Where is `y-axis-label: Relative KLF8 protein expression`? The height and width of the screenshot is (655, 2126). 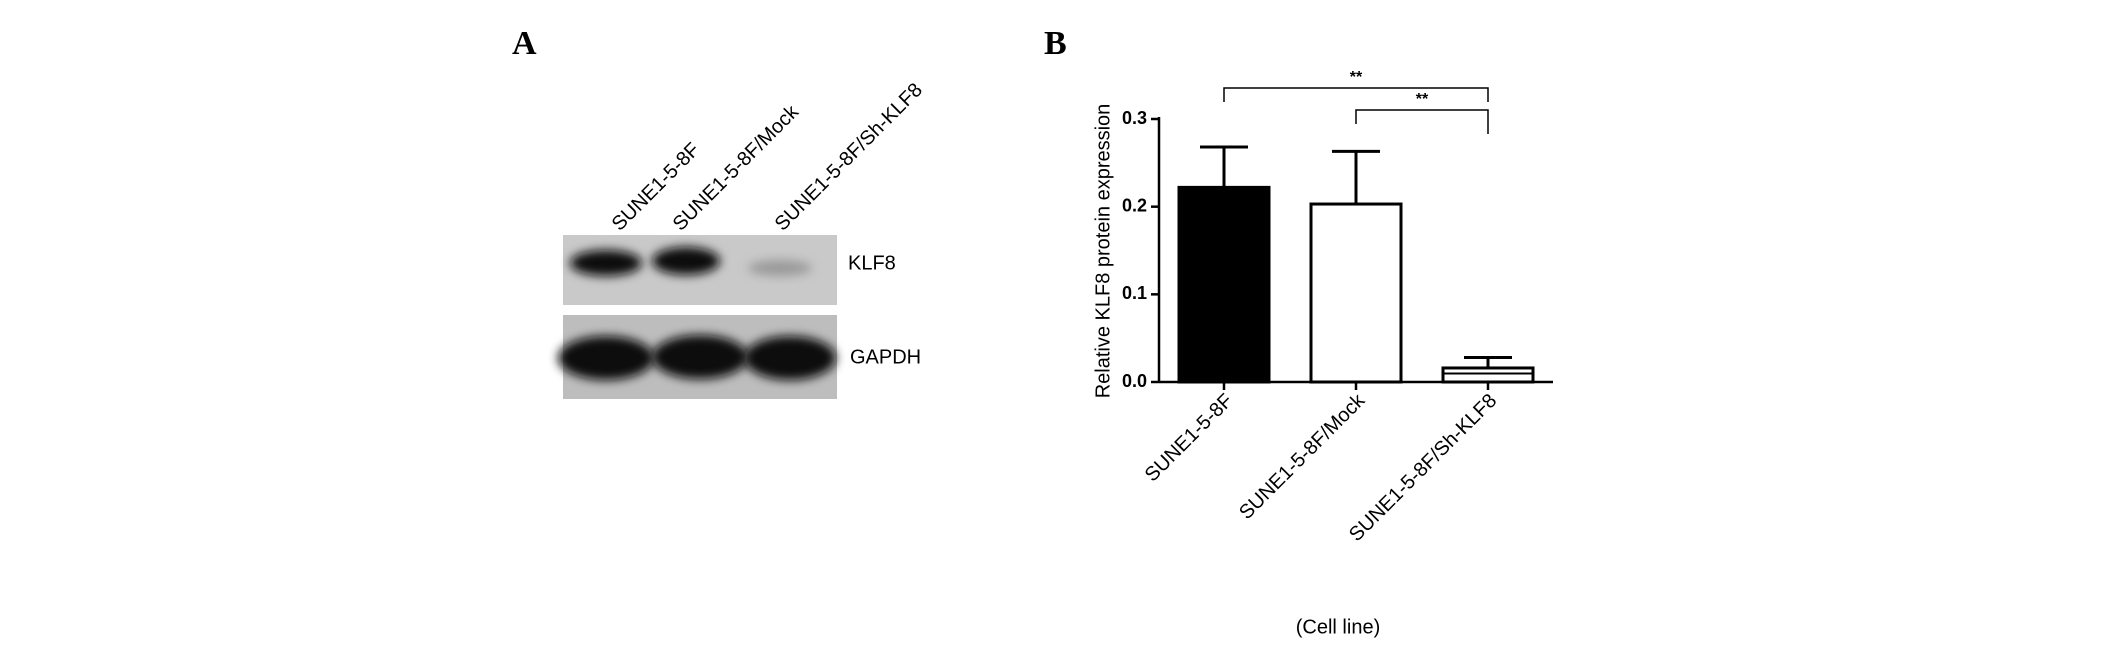
y-axis-label: Relative KLF8 protein expression is located at coordinates (1103, 251).